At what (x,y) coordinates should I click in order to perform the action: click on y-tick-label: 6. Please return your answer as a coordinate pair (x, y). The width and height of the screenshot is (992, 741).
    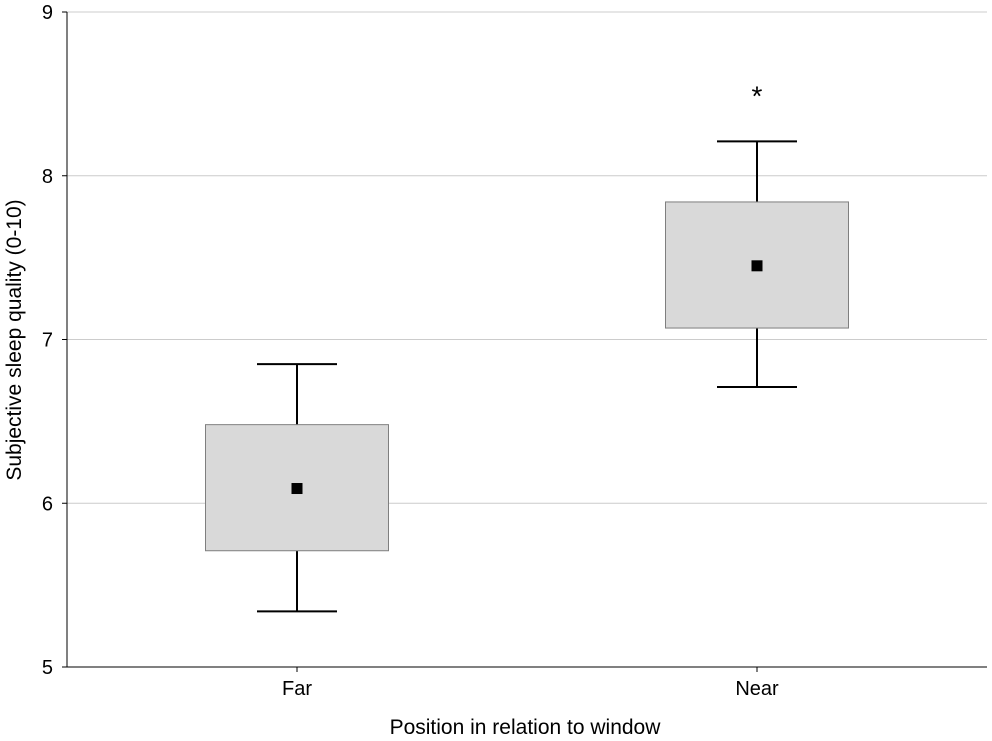
    Looking at the image, I should click on (47, 504).